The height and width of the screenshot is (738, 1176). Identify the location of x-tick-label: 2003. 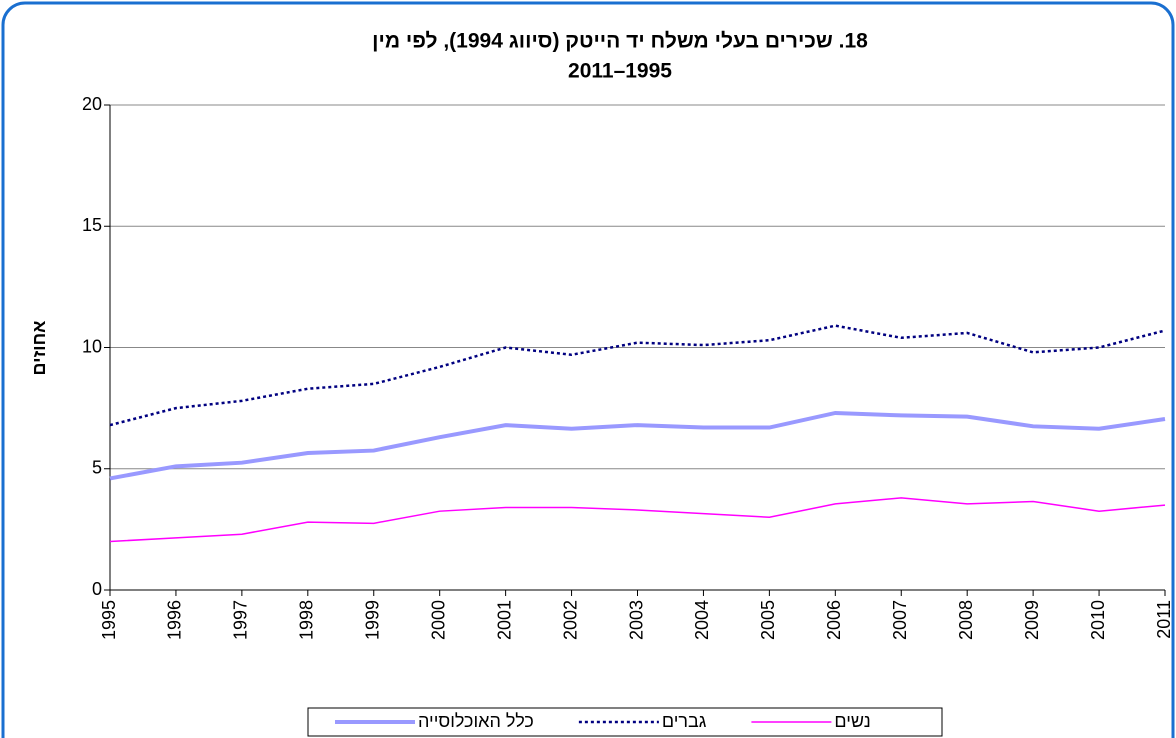
(636, 620).